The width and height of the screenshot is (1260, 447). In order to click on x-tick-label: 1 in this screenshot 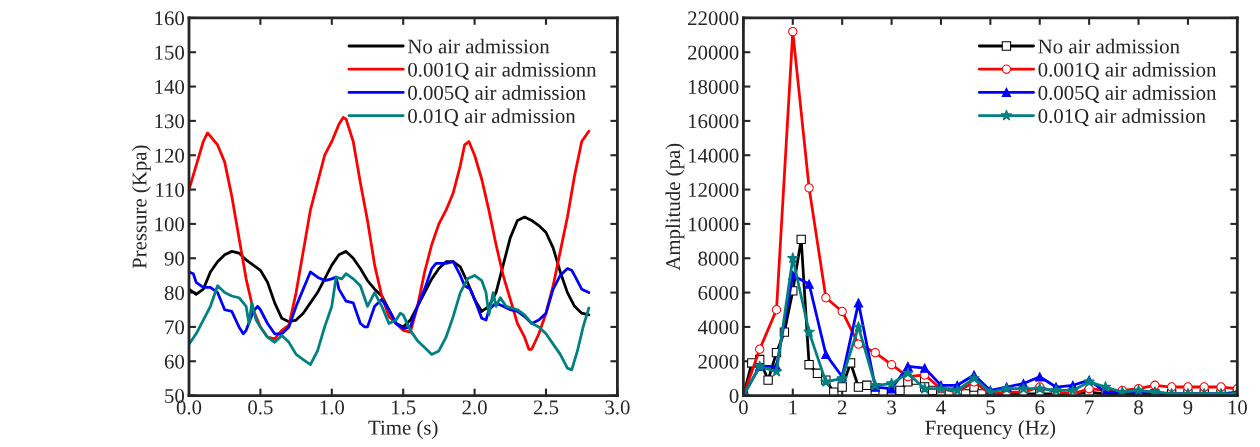, I will do `click(793, 407)`.